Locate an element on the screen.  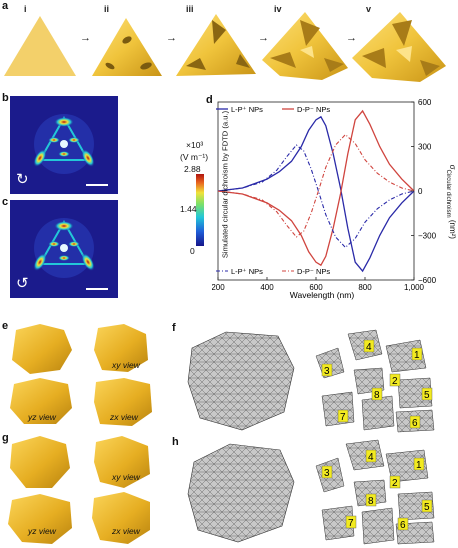
y-axis-label-right: σCircular dichroism (nm²) is located at coordinates (451, 202).